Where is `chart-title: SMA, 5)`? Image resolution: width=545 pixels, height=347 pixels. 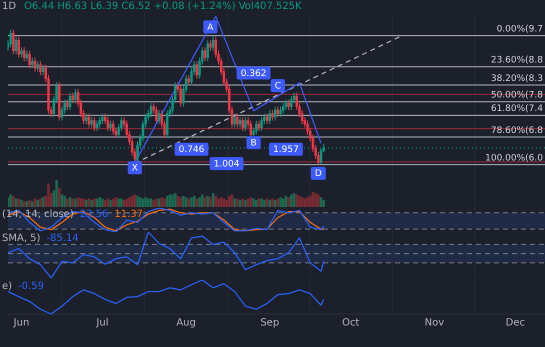
chart-title: SMA, 5) is located at coordinates (21, 238).